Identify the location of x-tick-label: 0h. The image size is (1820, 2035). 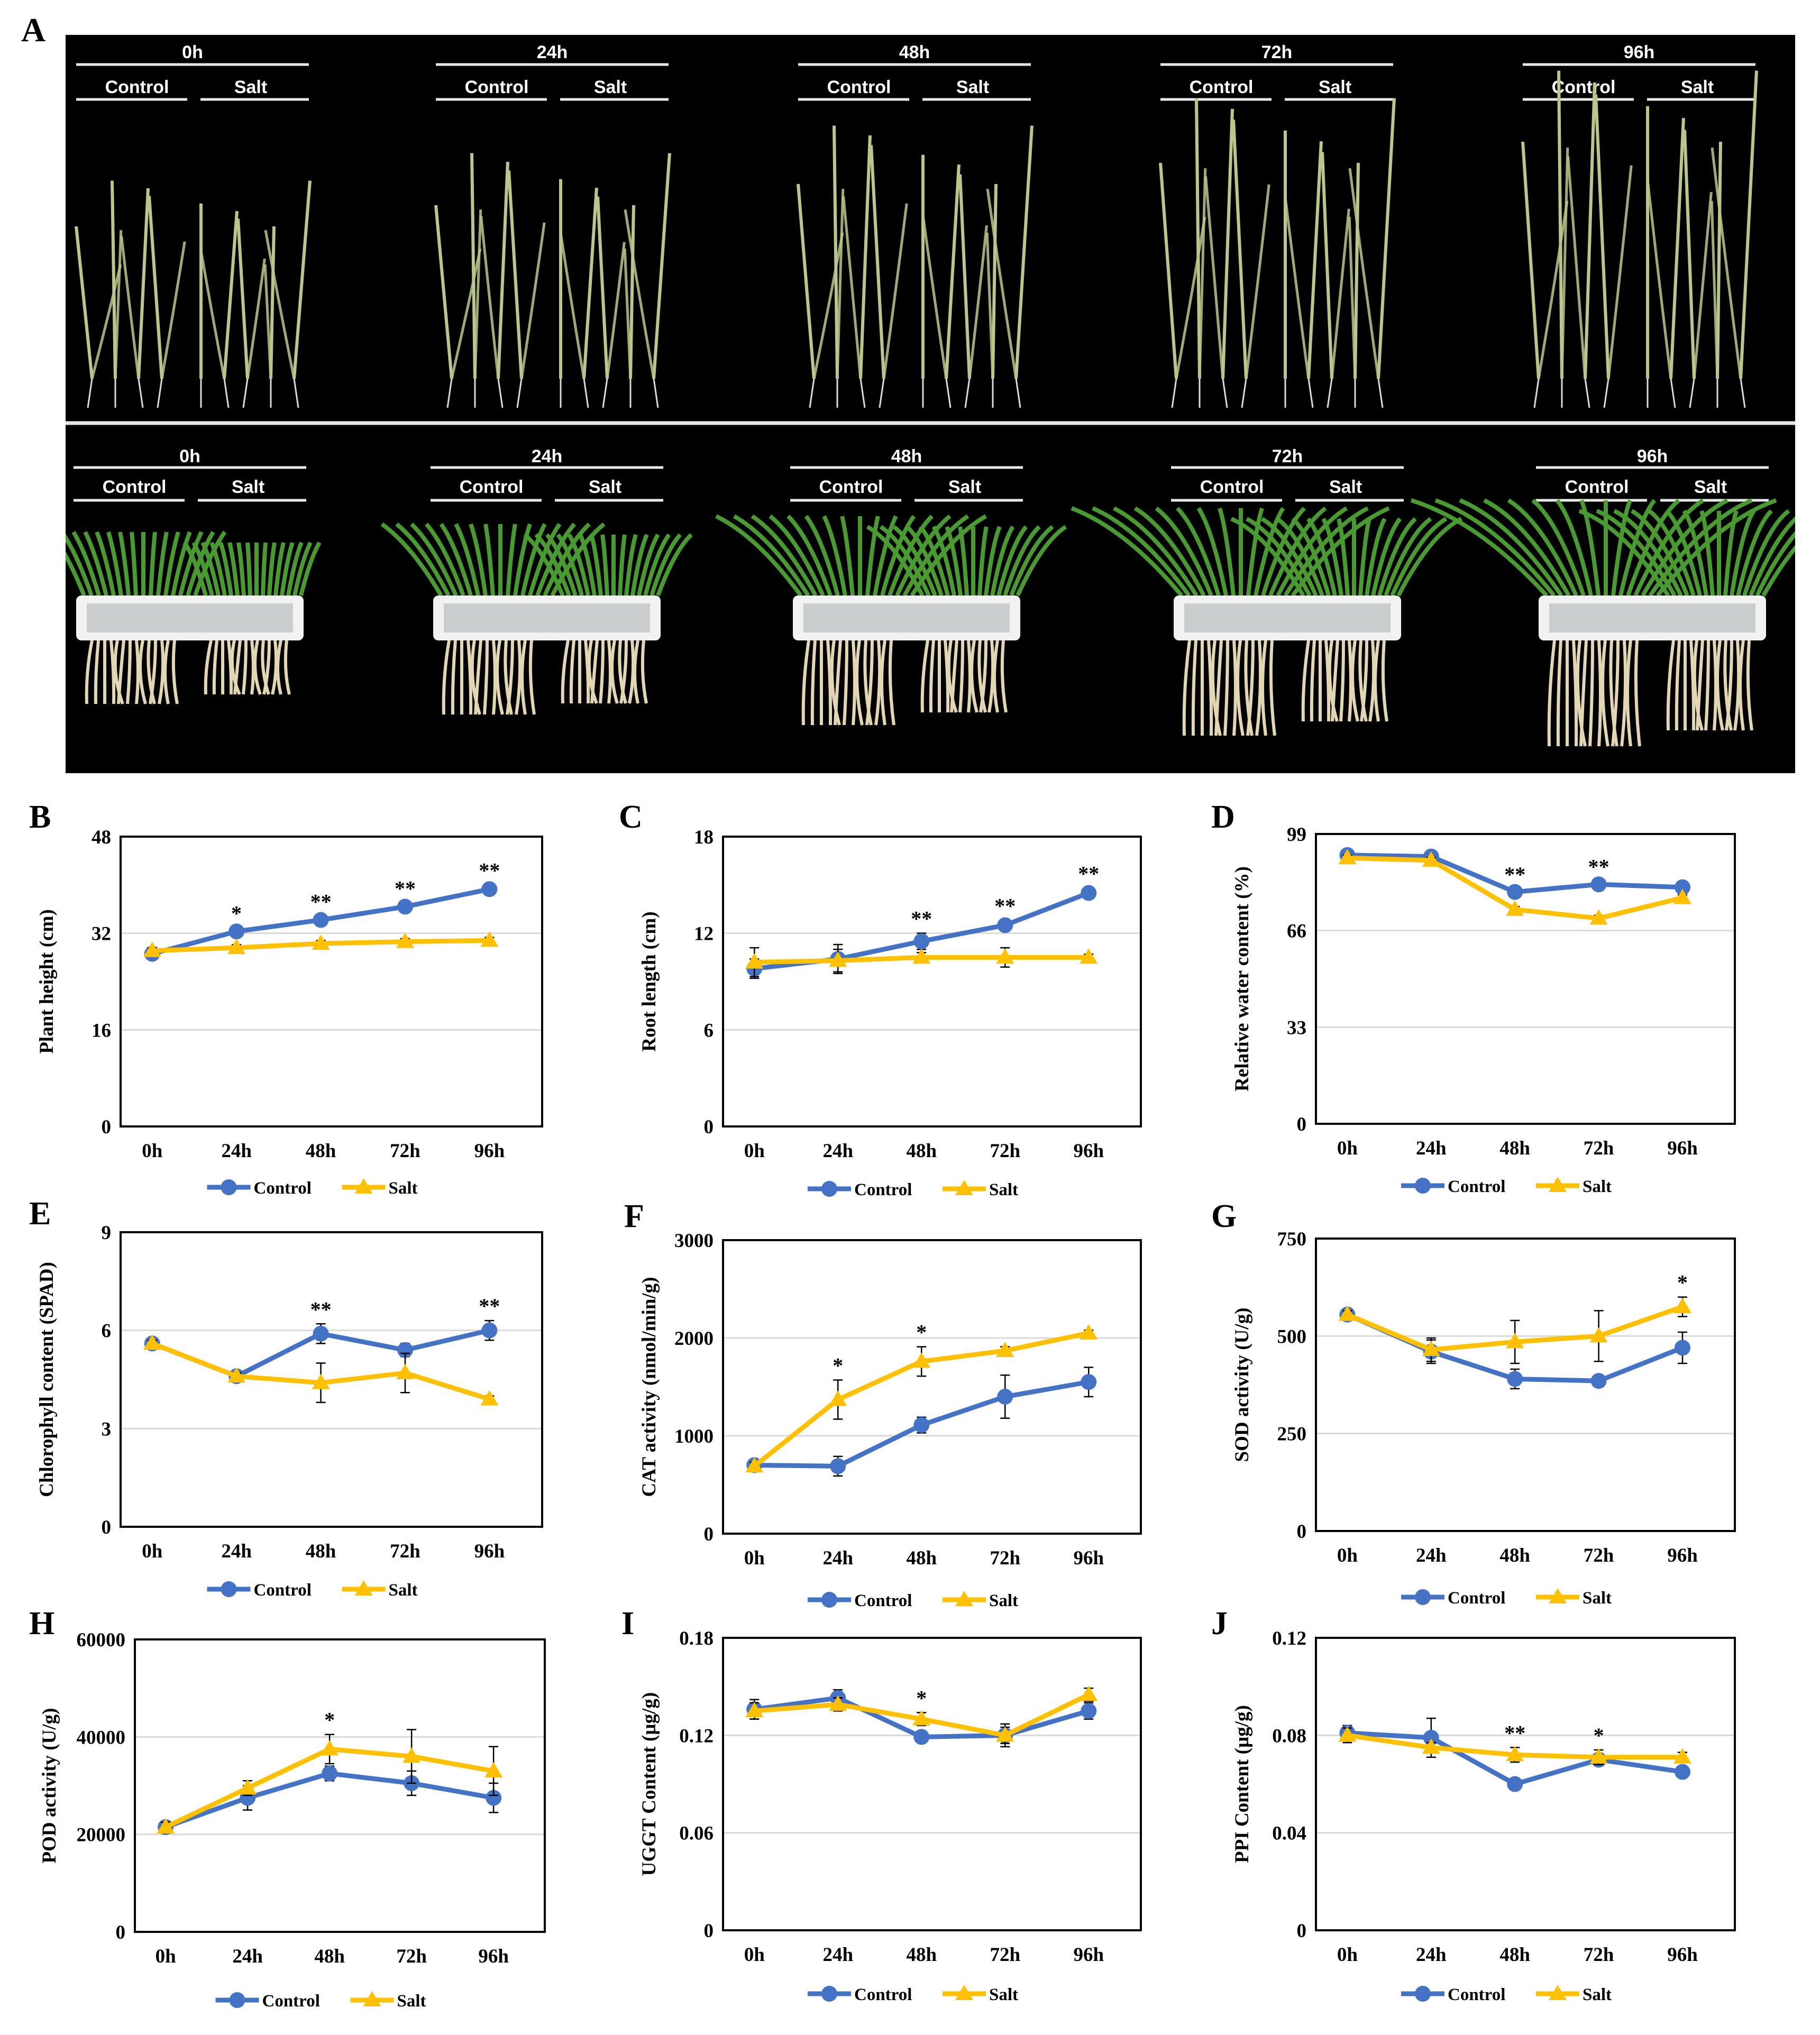
(152, 1551).